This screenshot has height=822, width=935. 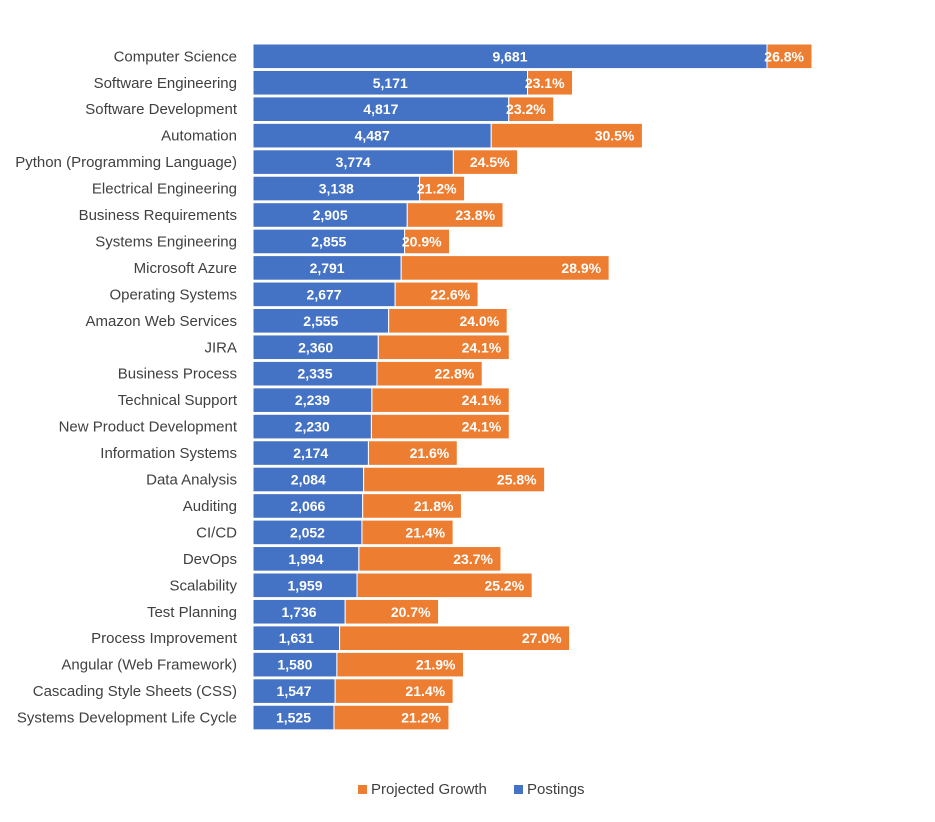 I want to click on data-label-postings: 1,959, so click(x=304, y=585).